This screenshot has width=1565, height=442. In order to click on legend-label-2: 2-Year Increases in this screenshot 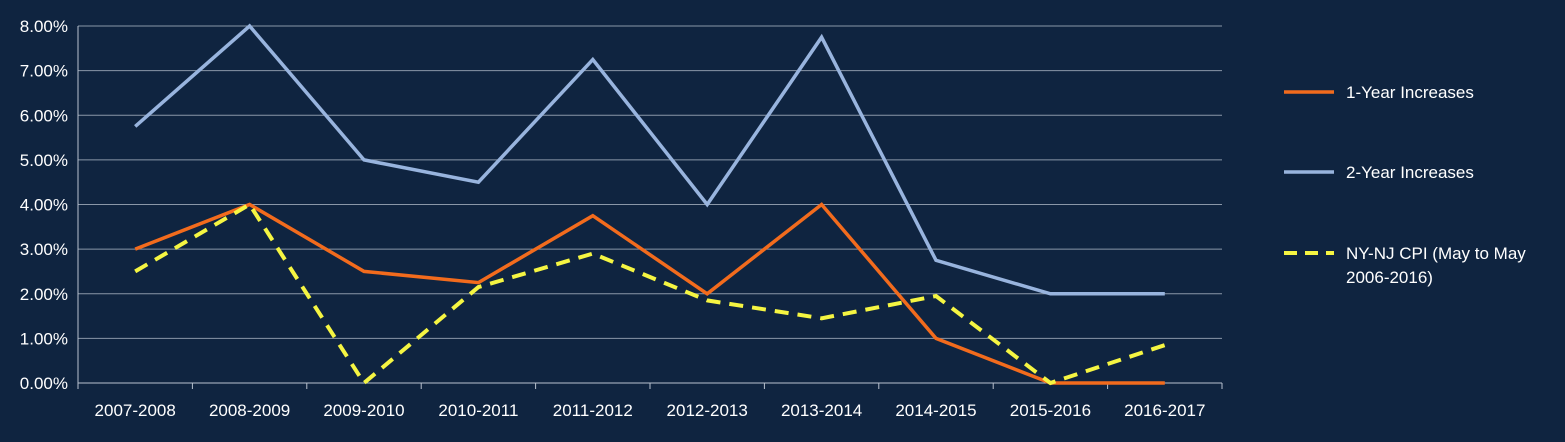, I will do `click(1410, 172)`.